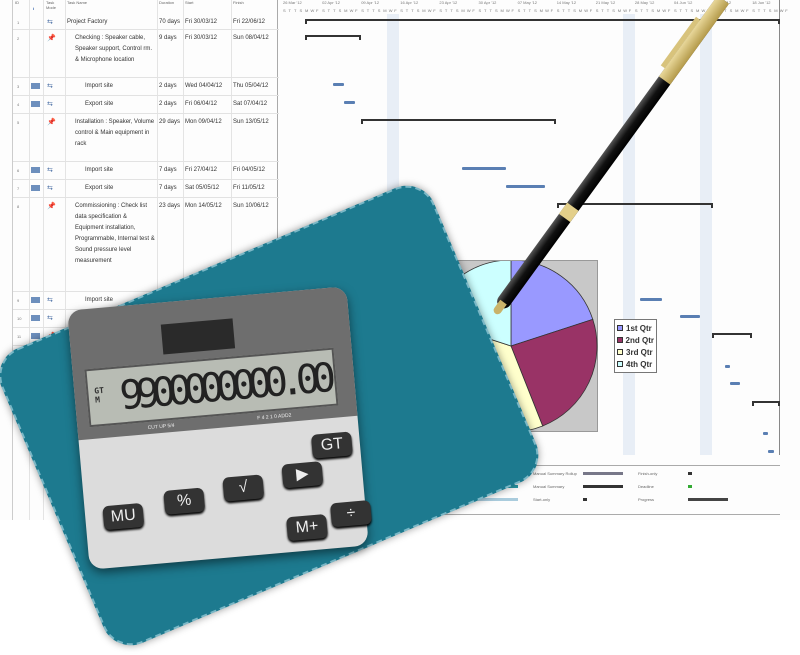 The height and width of the screenshot is (655, 800). Describe the element at coordinates (542, 499) in the screenshot. I see `legend-item: Start-only` at that location.